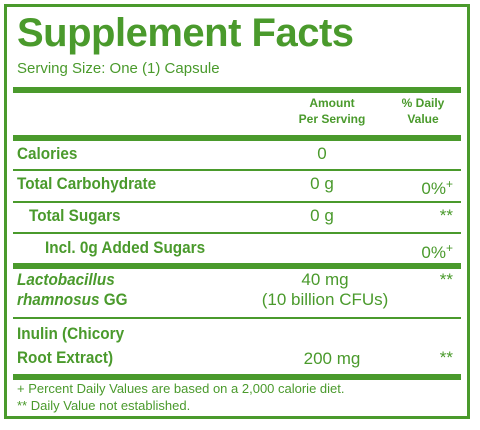  What do you see at coordinates (423, 111) in the screenshot?
I see `daily-value-header: % Daily Value` at bounding box center [423, 111].